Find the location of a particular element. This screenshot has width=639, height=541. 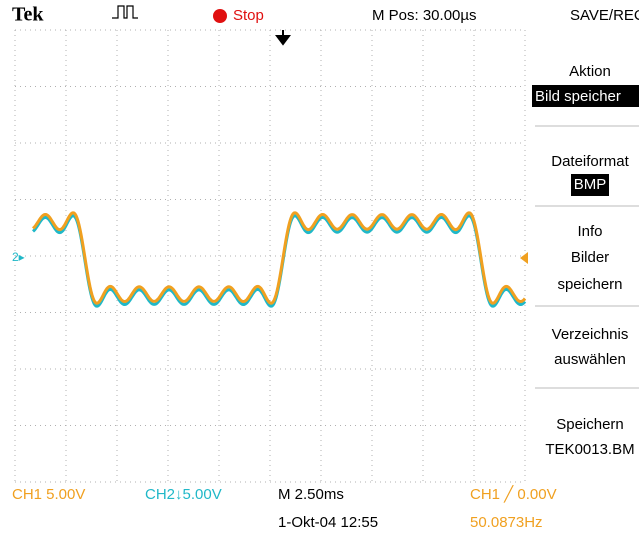

menu-format-box is located at coordinates (590, 185).